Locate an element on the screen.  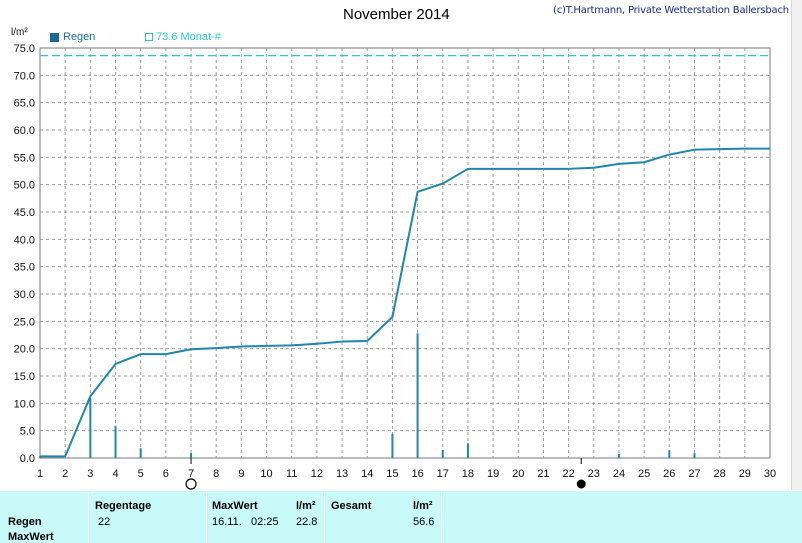
stats-row-label-regen: Regen is located at coordinates (25, 522).